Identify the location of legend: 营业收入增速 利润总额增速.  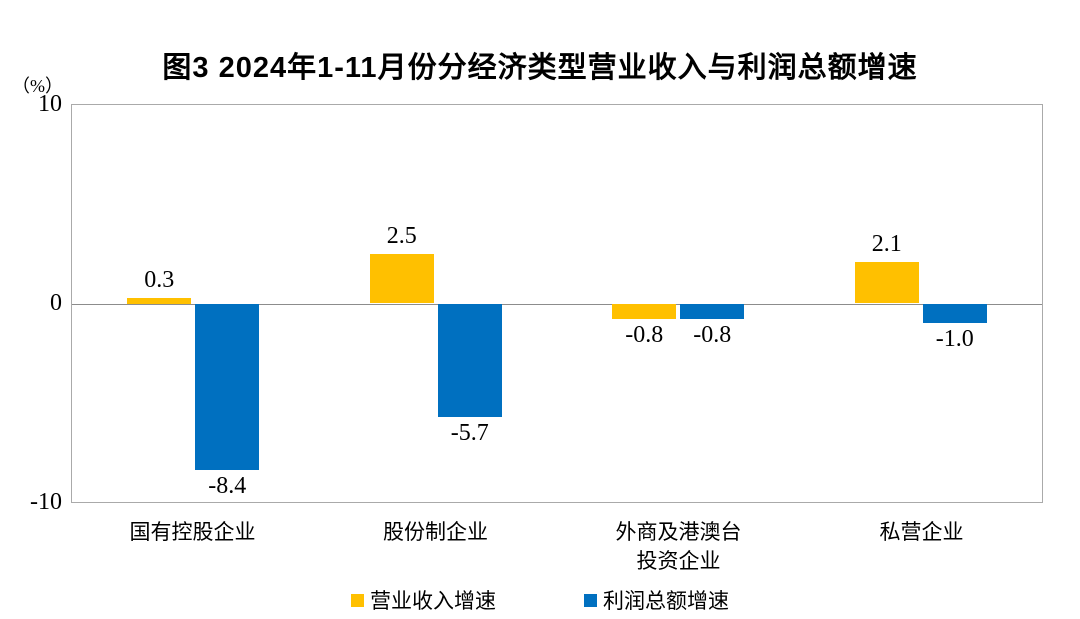
(540, 600).